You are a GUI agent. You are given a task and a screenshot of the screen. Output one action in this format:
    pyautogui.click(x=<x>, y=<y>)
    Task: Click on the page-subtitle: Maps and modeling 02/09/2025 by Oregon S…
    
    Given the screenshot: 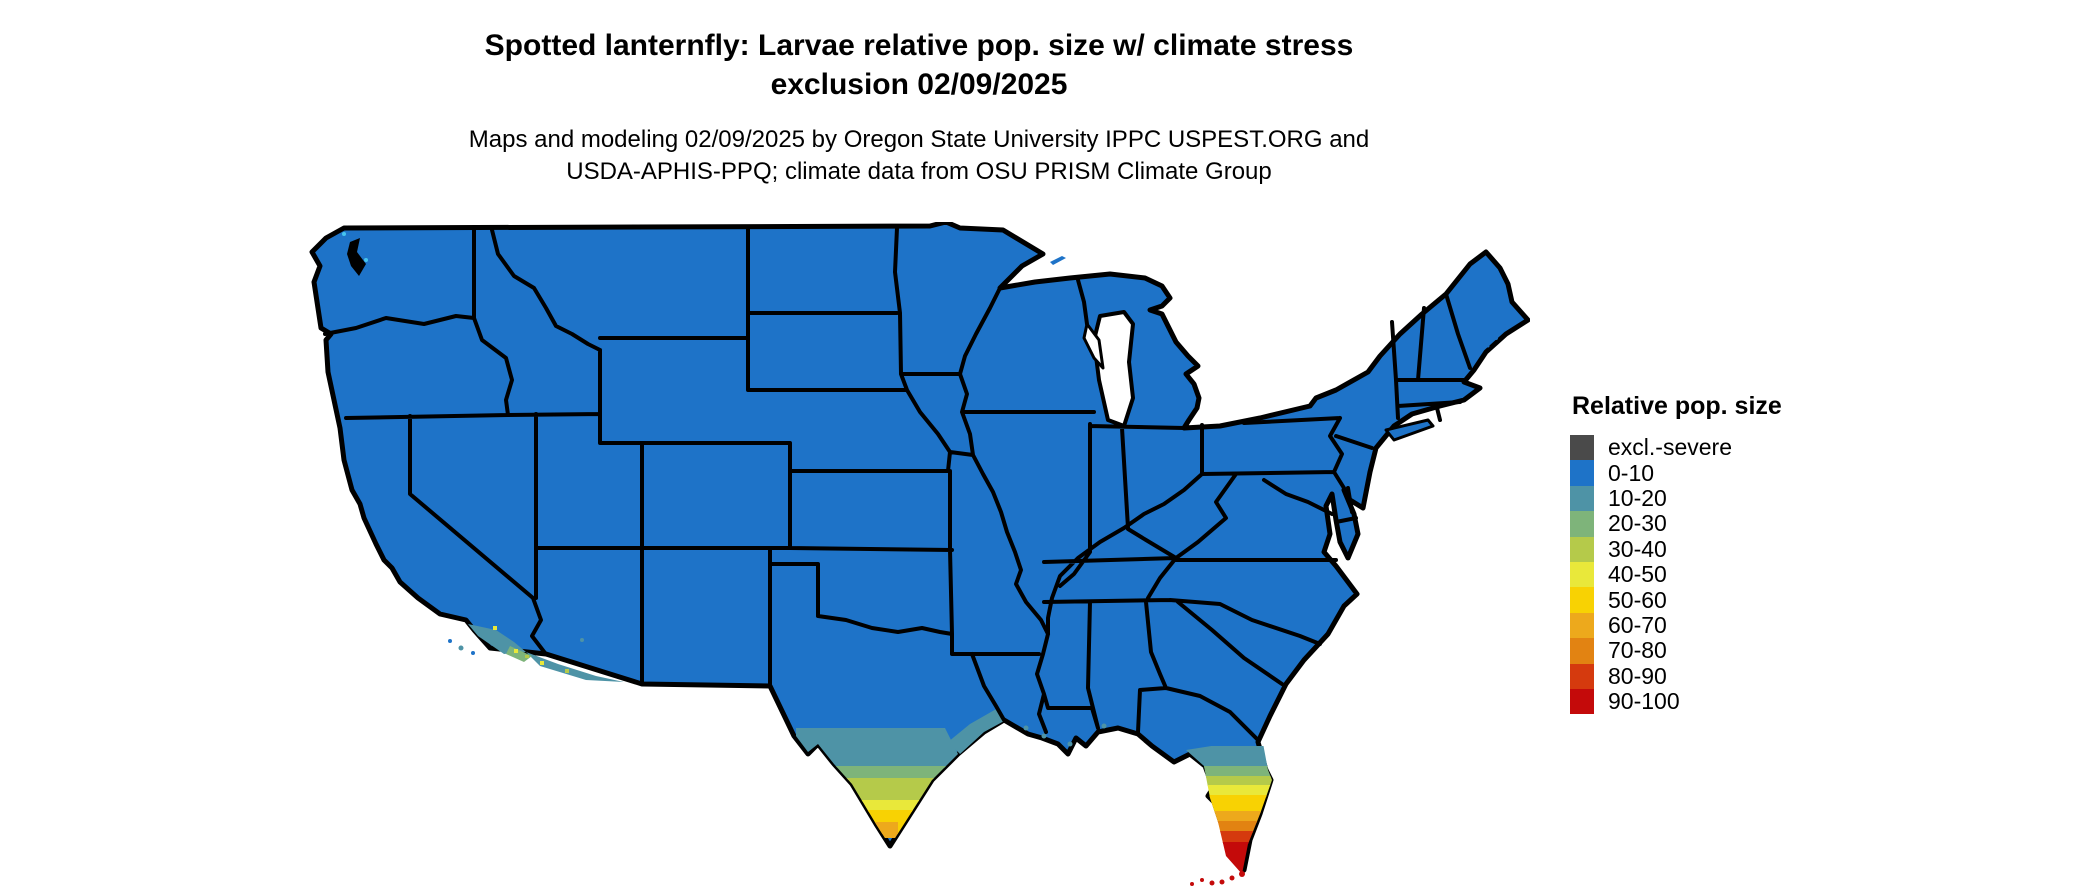 What is the action you would take?
    pyautogui.click(x=919, y=156)
    